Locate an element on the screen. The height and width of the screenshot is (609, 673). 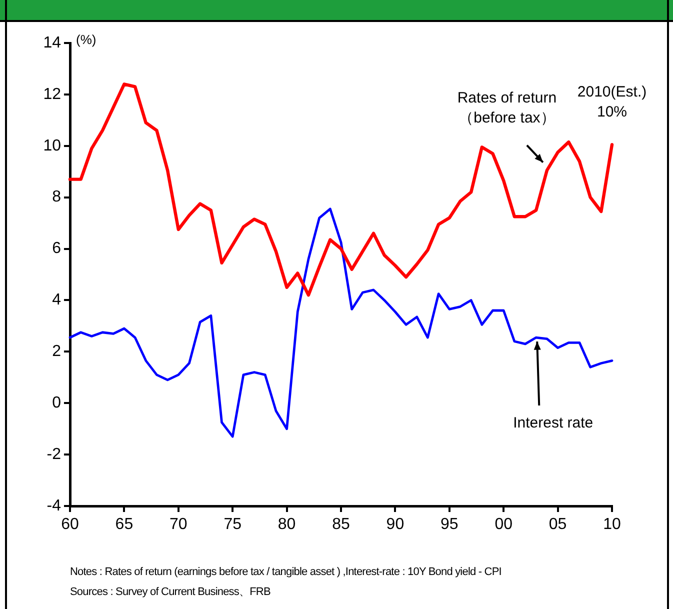
y-tick-label: 12 is located at coordinates (52, 94).